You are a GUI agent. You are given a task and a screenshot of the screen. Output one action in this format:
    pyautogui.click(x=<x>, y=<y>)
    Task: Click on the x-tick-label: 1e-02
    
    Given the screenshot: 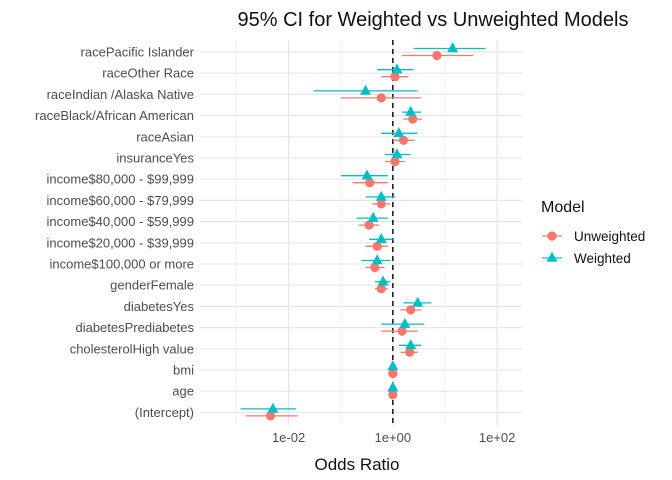 What is the action you would take?
    pyautogui.click(x=288, y=437)
    